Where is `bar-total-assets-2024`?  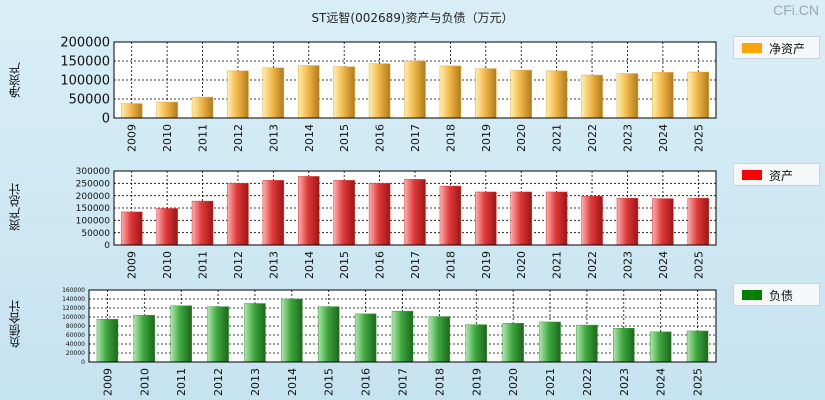
bar-total-assets-2024 is located at coordinates (663, 222).